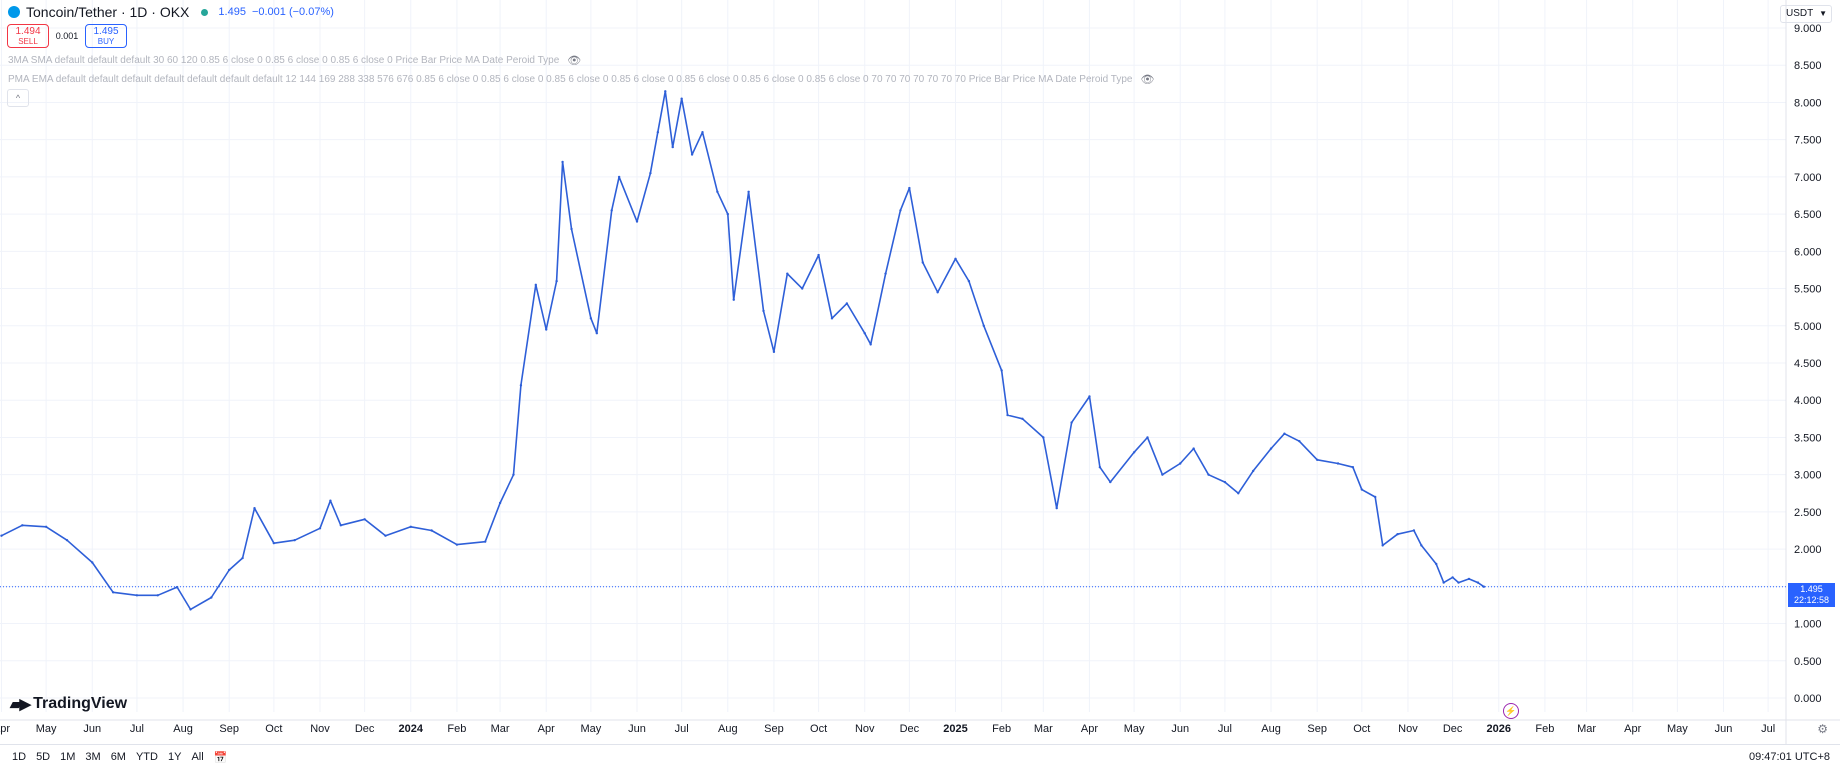  What do you see at coordinates (229, 729) in the screenshot?
I see `x-tick-label: Sep` at bounding box center [229, 729].